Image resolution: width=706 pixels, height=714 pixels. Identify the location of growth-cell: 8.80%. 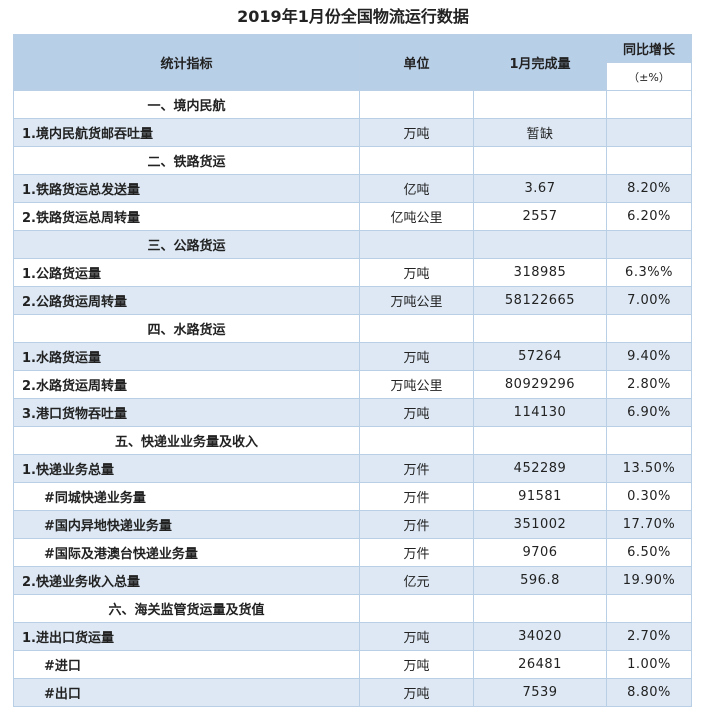
(649, 692).